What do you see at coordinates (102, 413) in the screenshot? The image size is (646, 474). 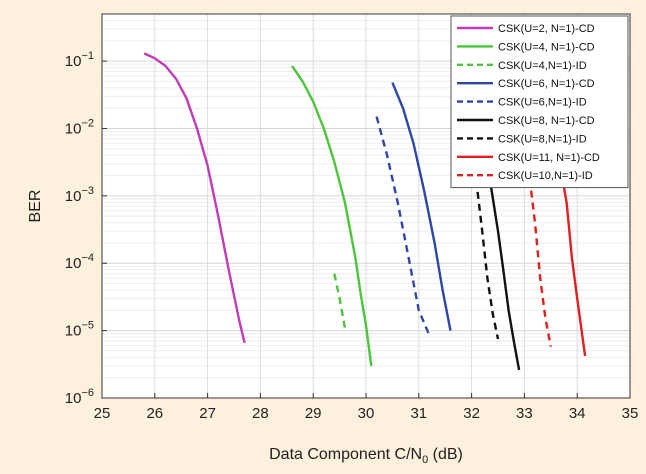 I see `x-tick-label: 25` at bounding box center [102, 413].